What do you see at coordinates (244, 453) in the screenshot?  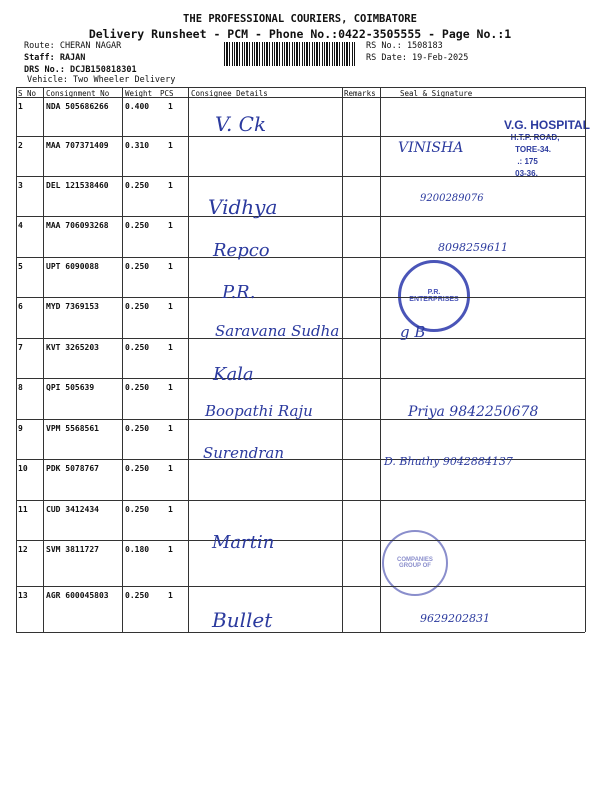 I see `consignee-handwriting: Surendran` at bounding box center [244, 453].